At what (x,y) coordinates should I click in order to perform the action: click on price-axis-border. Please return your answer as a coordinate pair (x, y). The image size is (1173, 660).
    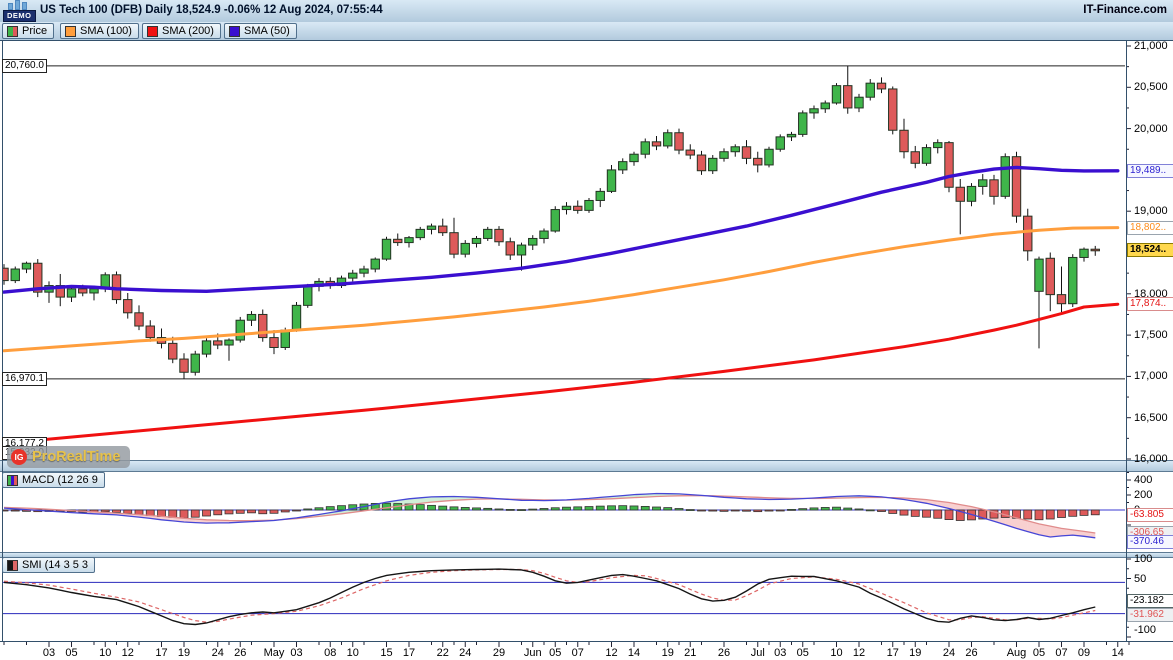
    Looking at the image, I should click on (1126, 341).